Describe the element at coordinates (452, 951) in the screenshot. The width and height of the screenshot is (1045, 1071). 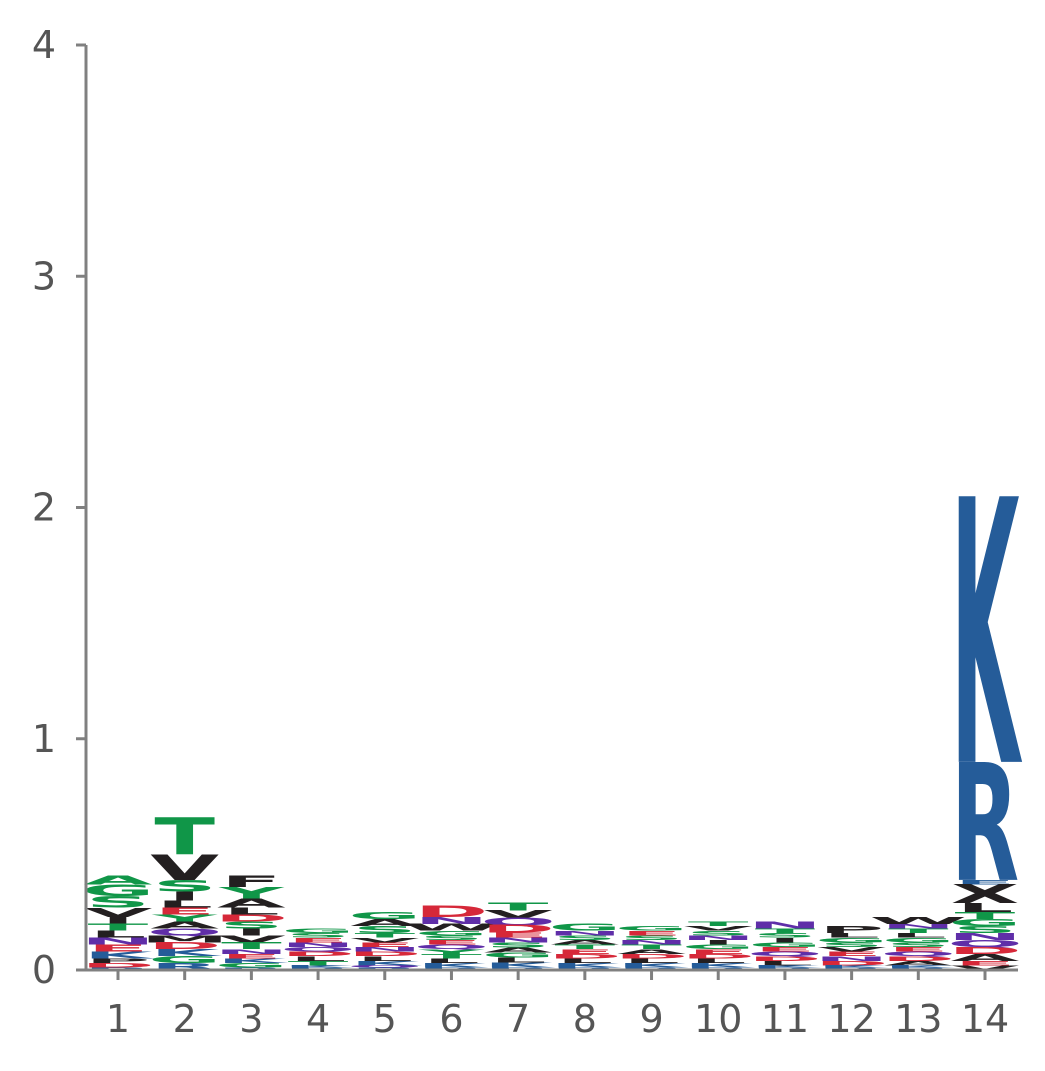
I see `logo-letter: Y` at that location.